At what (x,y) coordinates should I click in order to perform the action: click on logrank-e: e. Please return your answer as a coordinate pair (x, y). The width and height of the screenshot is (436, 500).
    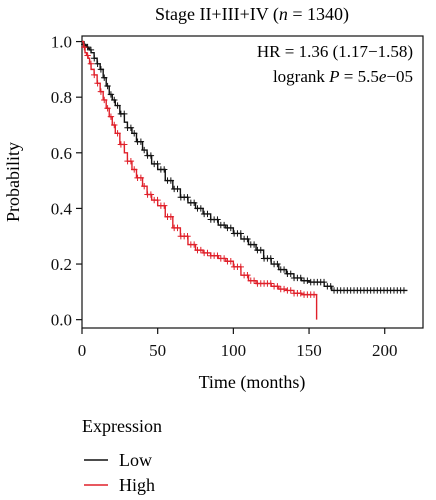
    Looking at the image, I should click on (383, 76).